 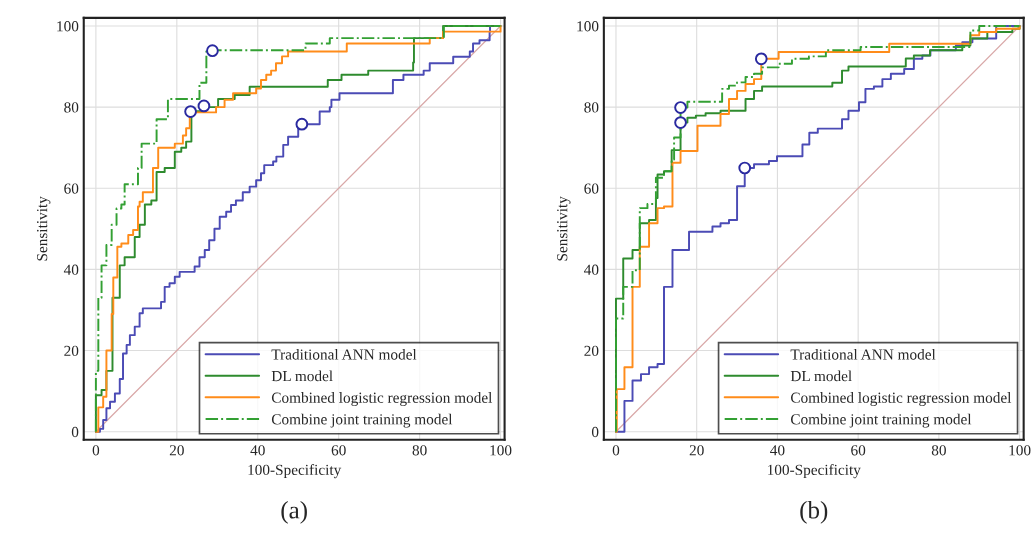 I want to click on text: (a), so click(x=294, y=512).